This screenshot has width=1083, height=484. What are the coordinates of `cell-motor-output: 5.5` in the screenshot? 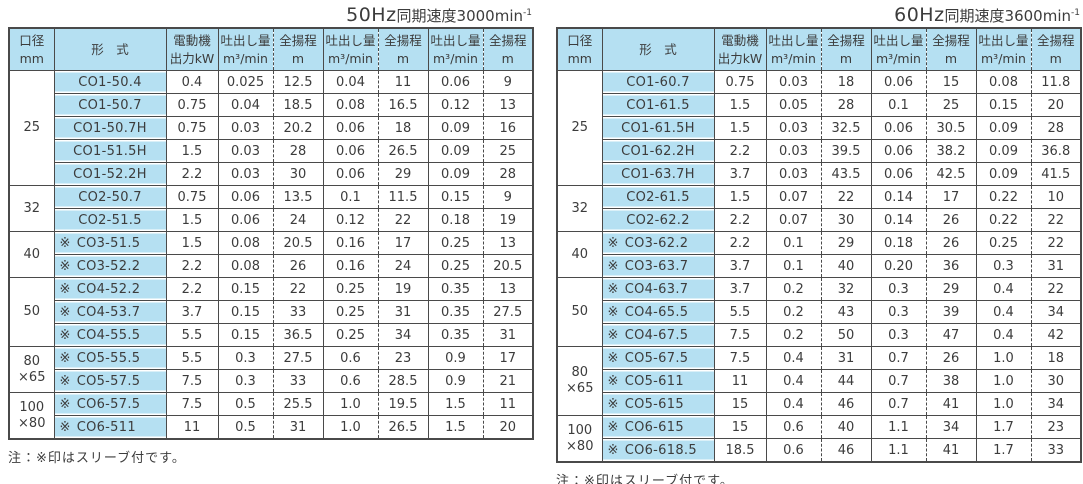 It's located at (192, 358).